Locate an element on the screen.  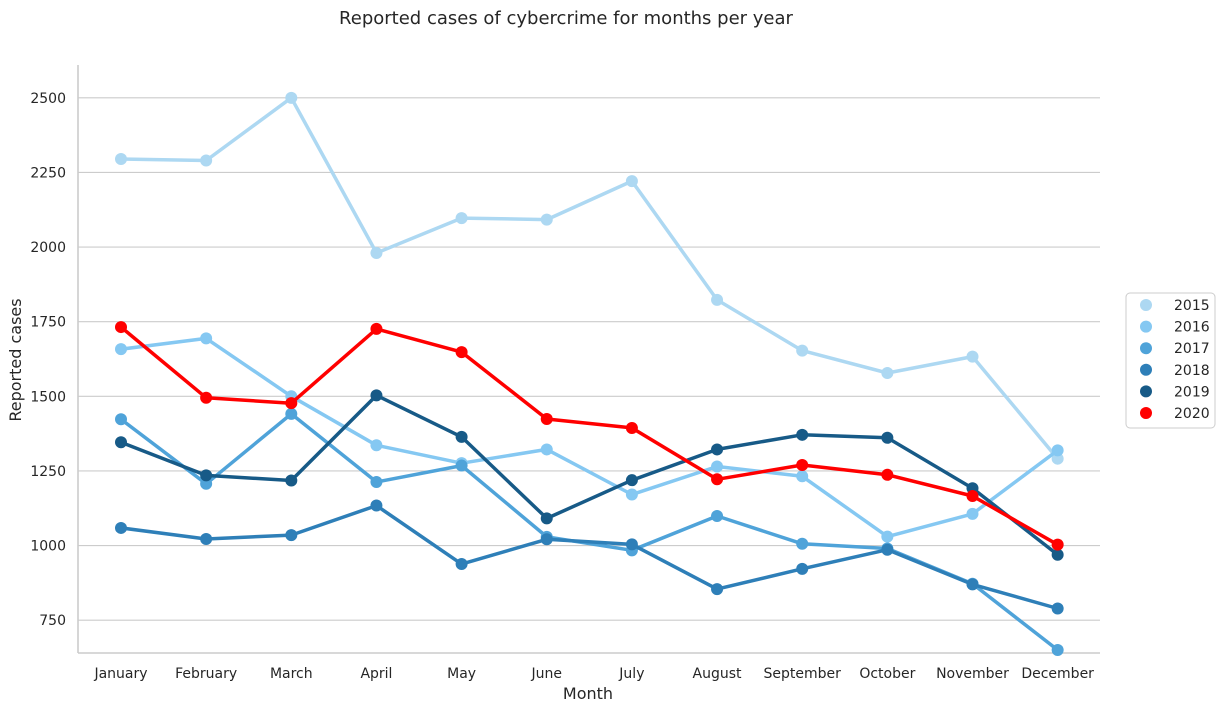
point-2016-november is located at coordinates (972, 513).